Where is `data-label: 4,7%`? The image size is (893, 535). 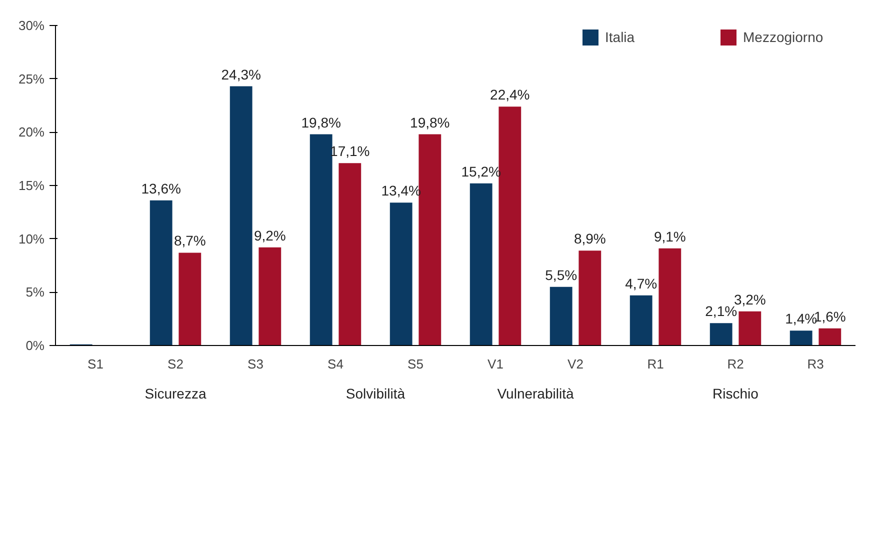 data-label: 4,7% is located at coordinates (641, 283).